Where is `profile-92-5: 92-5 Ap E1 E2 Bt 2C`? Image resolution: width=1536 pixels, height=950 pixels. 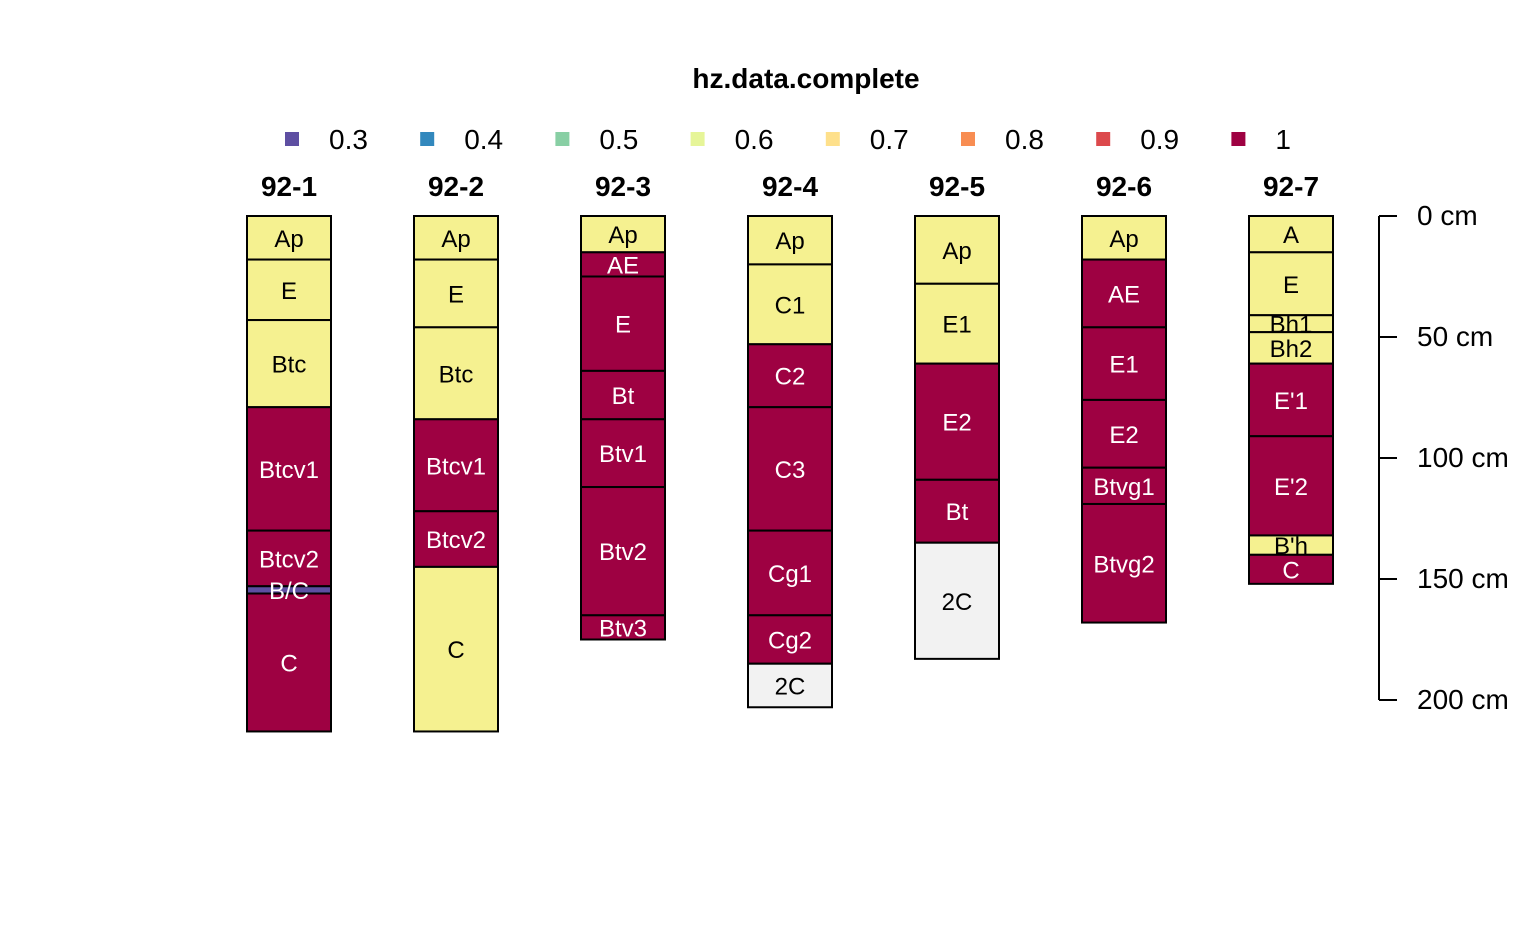 profile-92-5: 92-5 Ap E1 E2 Bt 2C is located at coordinates (957, 415).